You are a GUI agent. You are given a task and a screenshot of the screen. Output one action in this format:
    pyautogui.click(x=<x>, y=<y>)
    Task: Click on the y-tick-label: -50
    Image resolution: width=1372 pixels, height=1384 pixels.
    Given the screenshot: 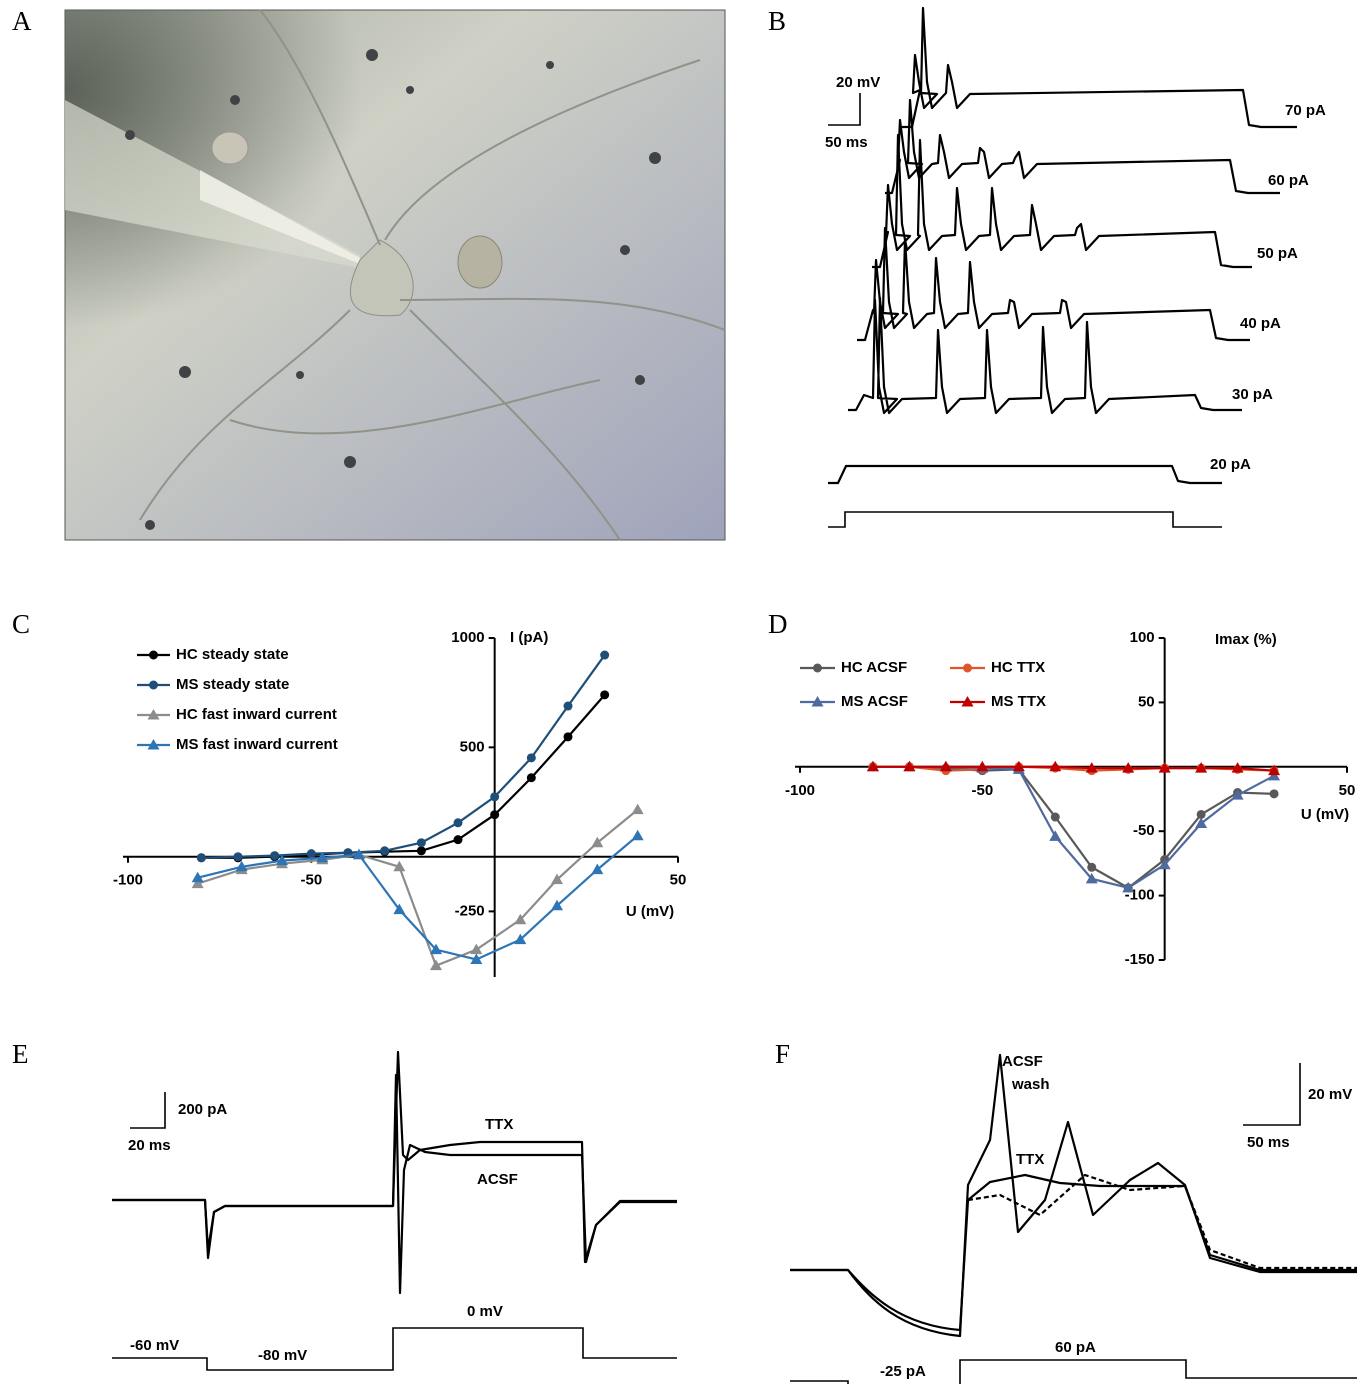 What is the action you would take?
    pyautogui.click(x=1144, y=830)
    